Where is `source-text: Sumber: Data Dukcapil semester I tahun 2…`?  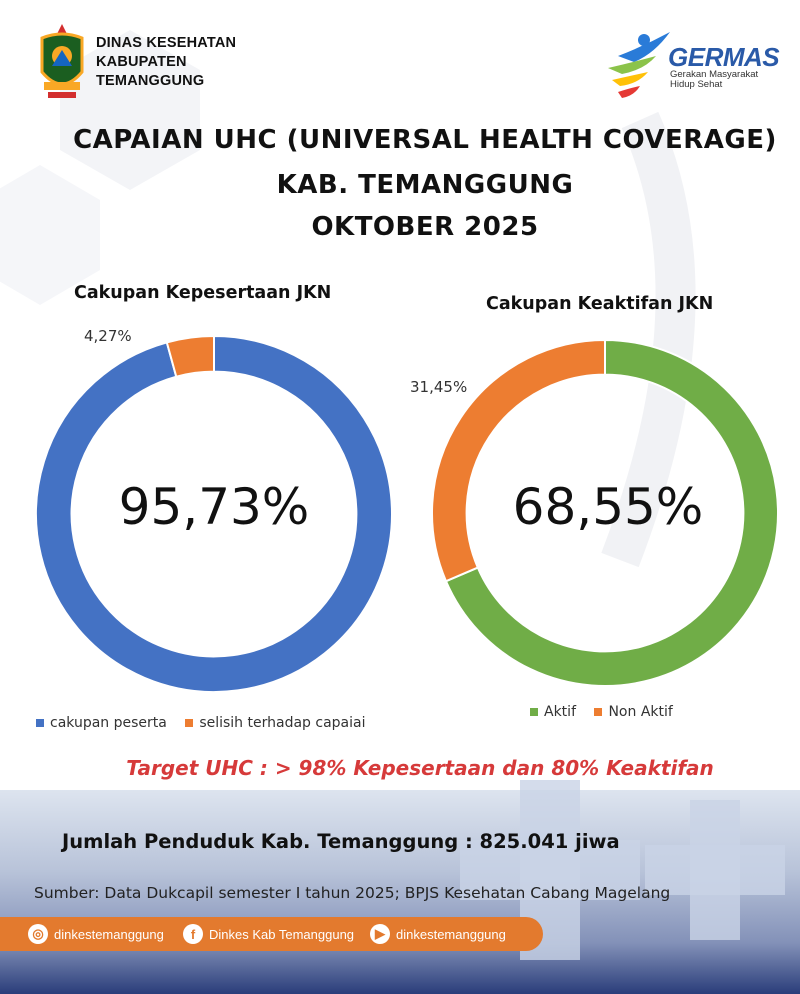
source-text: Sumber: Data Dukcapil semester I tahun 2… is located at coordinates (352, 893).